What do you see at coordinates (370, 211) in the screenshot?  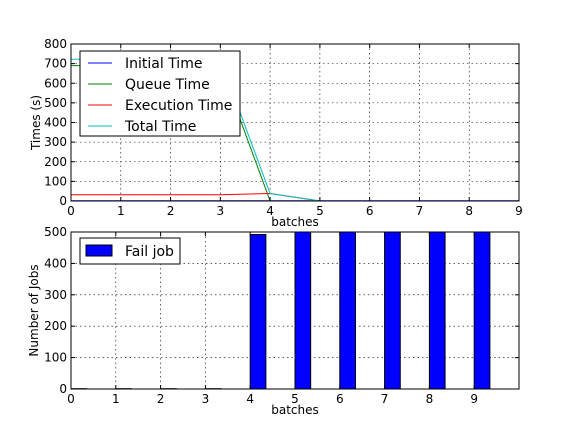 I see `top-x-tick-label: 6` at bounding box center [370, 211].